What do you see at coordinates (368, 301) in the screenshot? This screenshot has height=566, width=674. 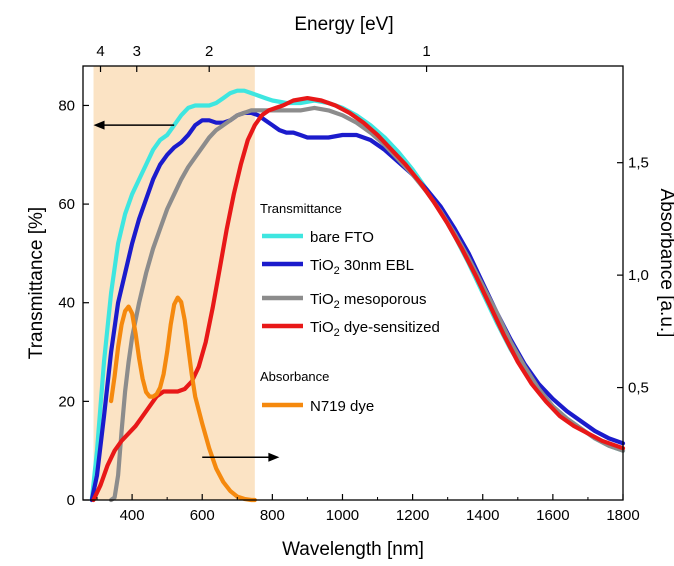 I see `legend-label: TiO2 mesoporous` at bounding box center [368, 301].